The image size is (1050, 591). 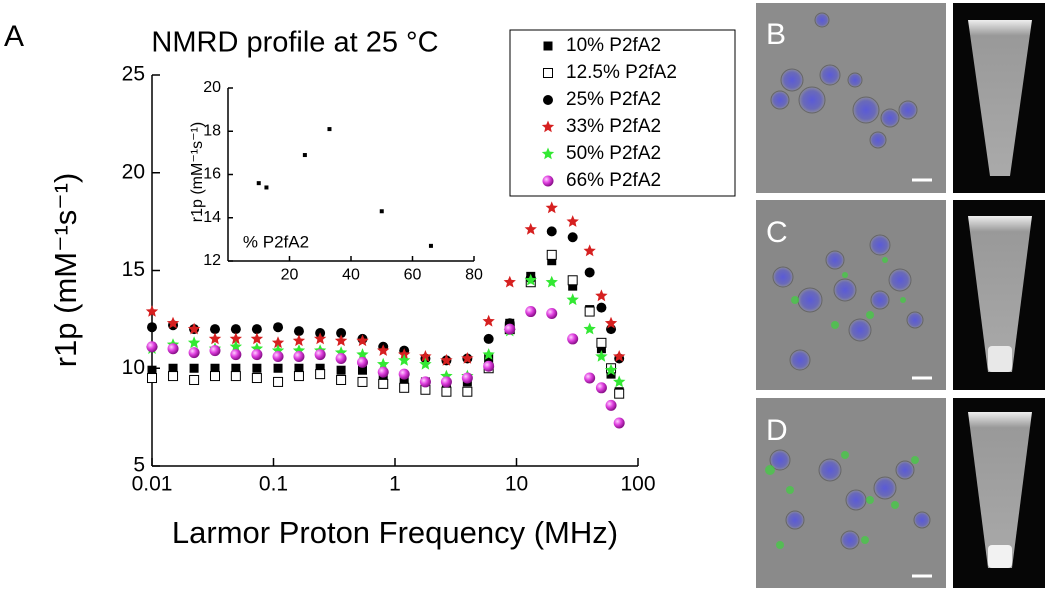 What do you see at coordinates (65, 270) in the screenshot?
I see `y-axis-label: r1p (mM⁻¹s⁻¹)` at bounding box center [65, 270].